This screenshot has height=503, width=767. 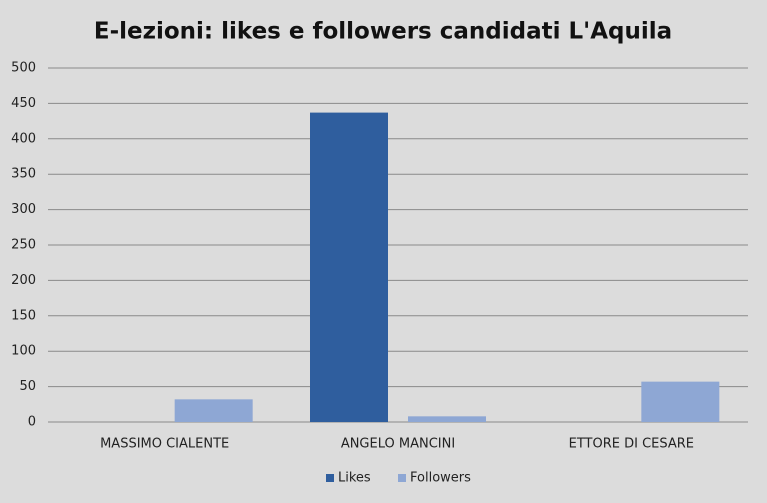 I want to click on x-tick-label: ANGELO MANCINI, so click(x=398, y=444).